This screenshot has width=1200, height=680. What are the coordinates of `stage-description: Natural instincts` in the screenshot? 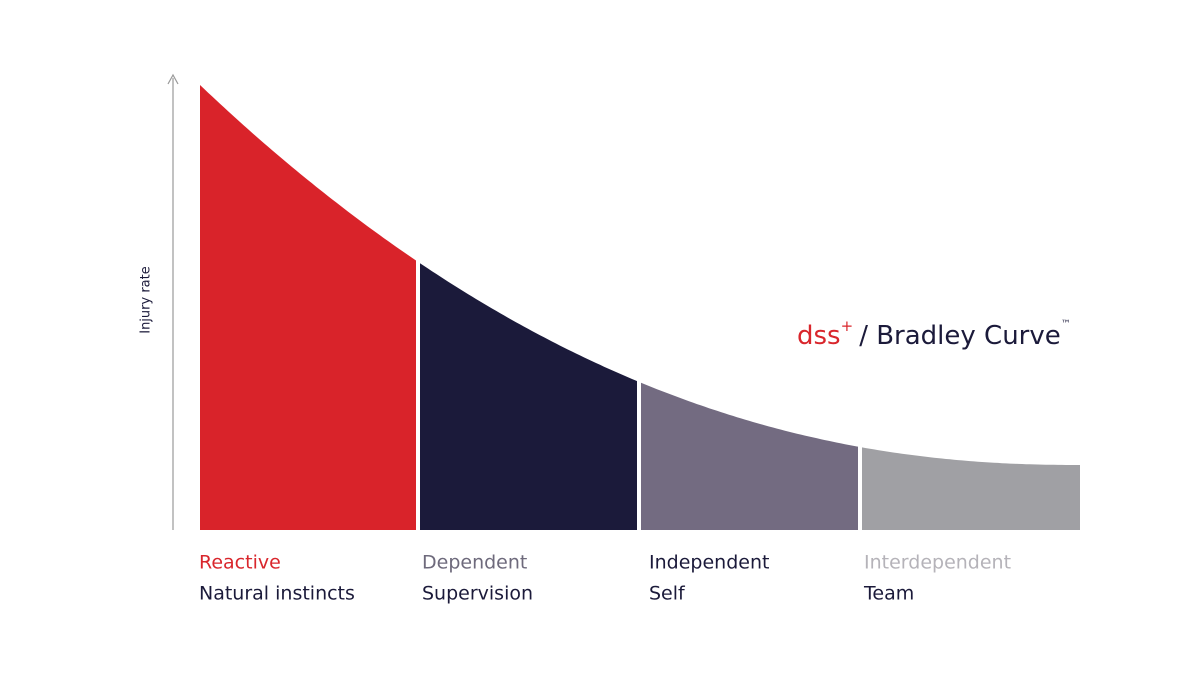 It's located at (277, 594).